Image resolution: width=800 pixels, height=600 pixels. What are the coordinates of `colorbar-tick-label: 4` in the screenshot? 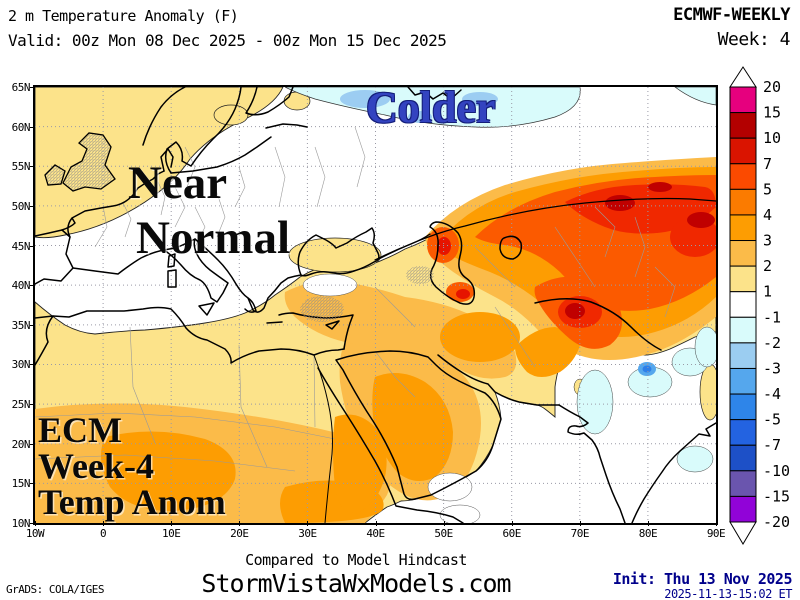 It's located at (767, 215).